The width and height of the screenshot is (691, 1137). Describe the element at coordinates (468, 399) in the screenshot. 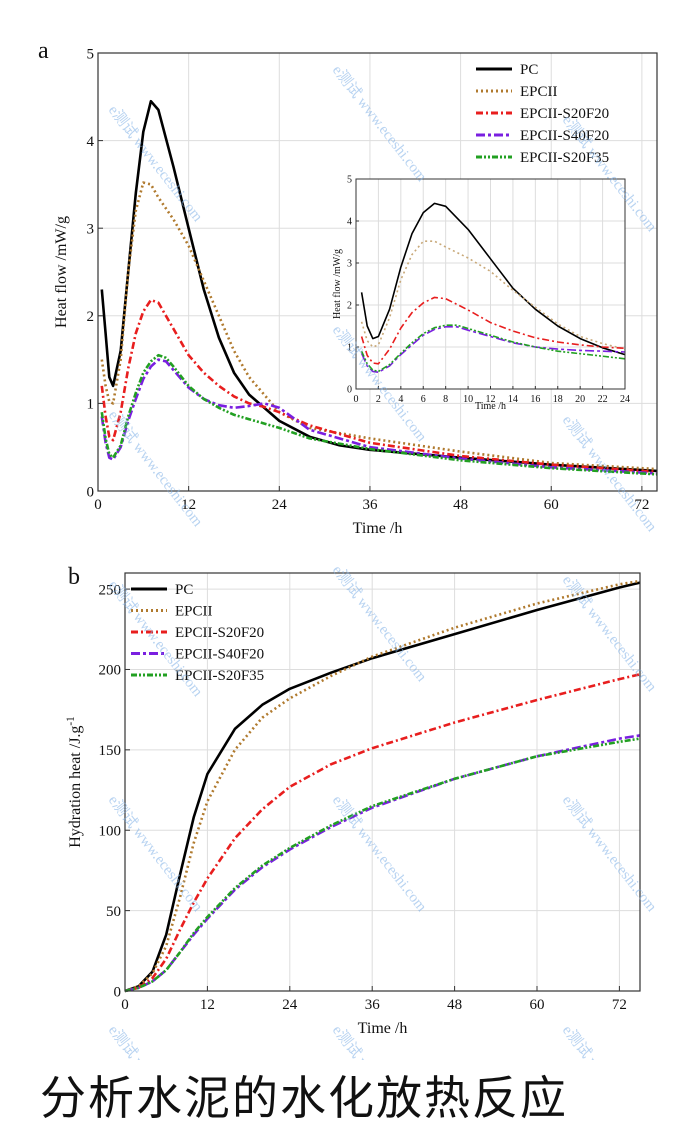

I see `inset-x-tick-label: 10` at that location.